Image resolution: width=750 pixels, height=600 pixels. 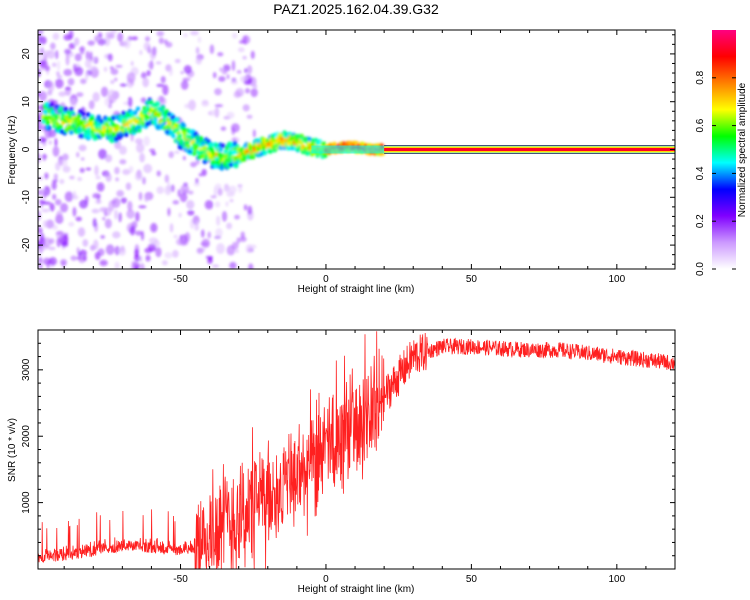 I want to click on colorbar-gradient, so click(x=724, y=149).